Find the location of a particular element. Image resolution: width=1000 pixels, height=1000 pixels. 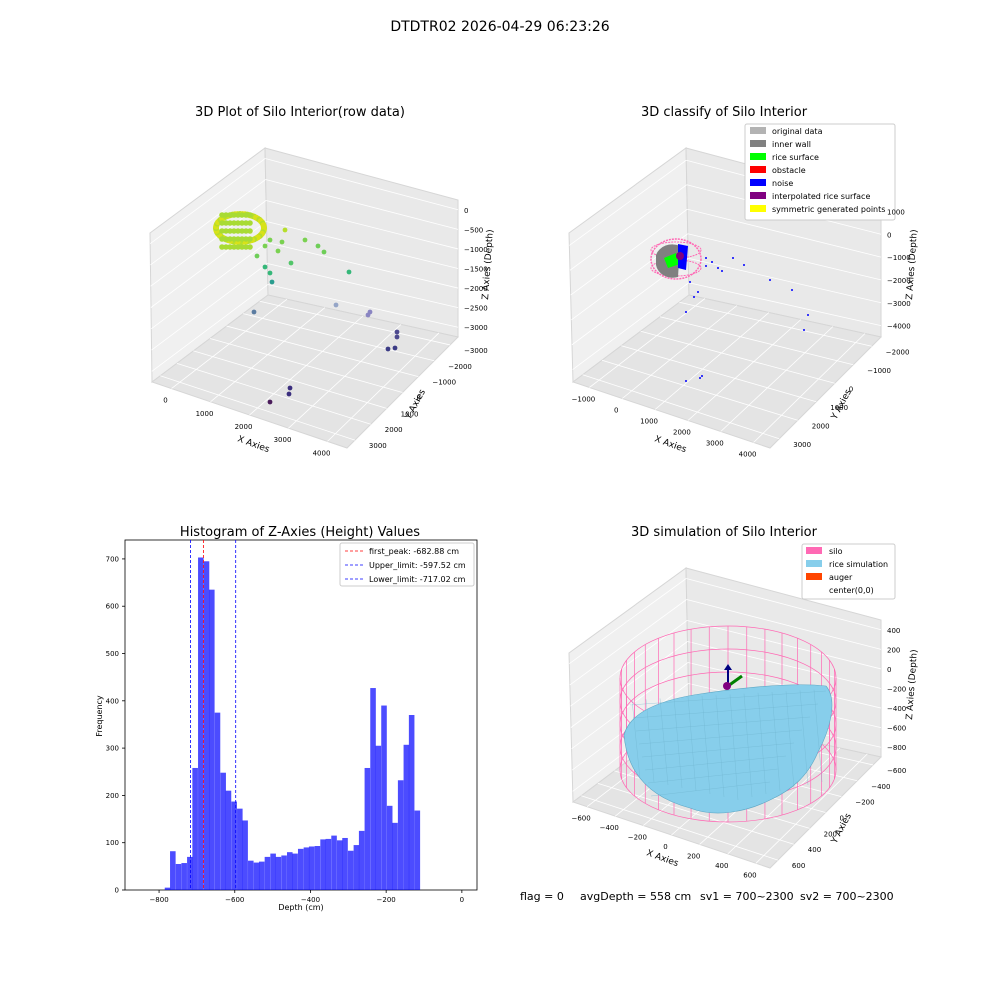

y-tick-label: 200 is located at coordinates (830, 834).